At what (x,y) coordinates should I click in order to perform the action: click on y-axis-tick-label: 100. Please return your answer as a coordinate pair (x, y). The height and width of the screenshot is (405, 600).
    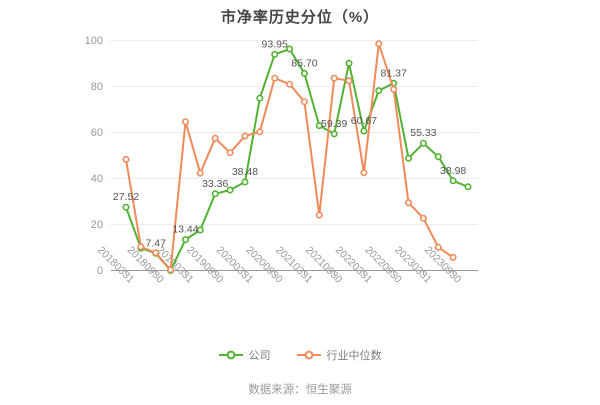
    Looking at the image, I should click on (94, 41).